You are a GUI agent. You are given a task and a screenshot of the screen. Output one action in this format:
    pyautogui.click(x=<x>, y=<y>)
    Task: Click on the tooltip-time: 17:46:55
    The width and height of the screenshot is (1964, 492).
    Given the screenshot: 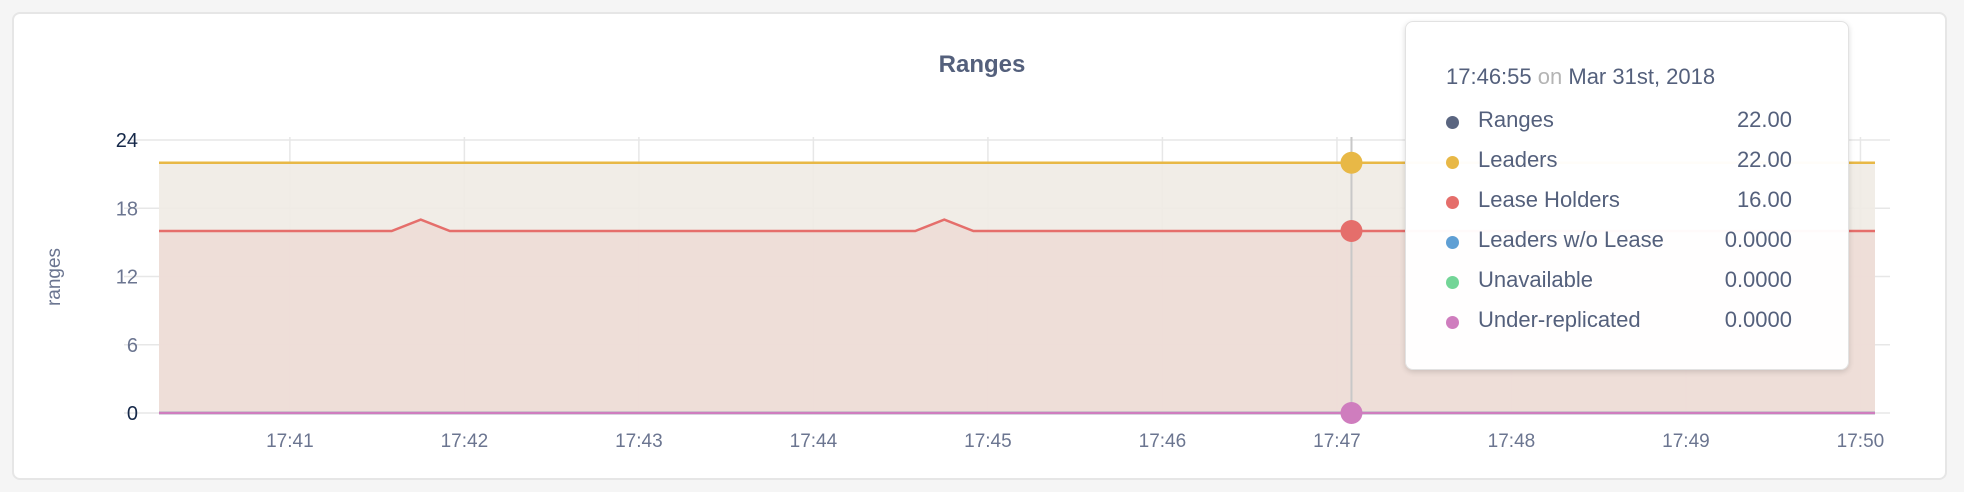 What is the action you would take?
    pyautogui.click(x=1489, y=76)
    